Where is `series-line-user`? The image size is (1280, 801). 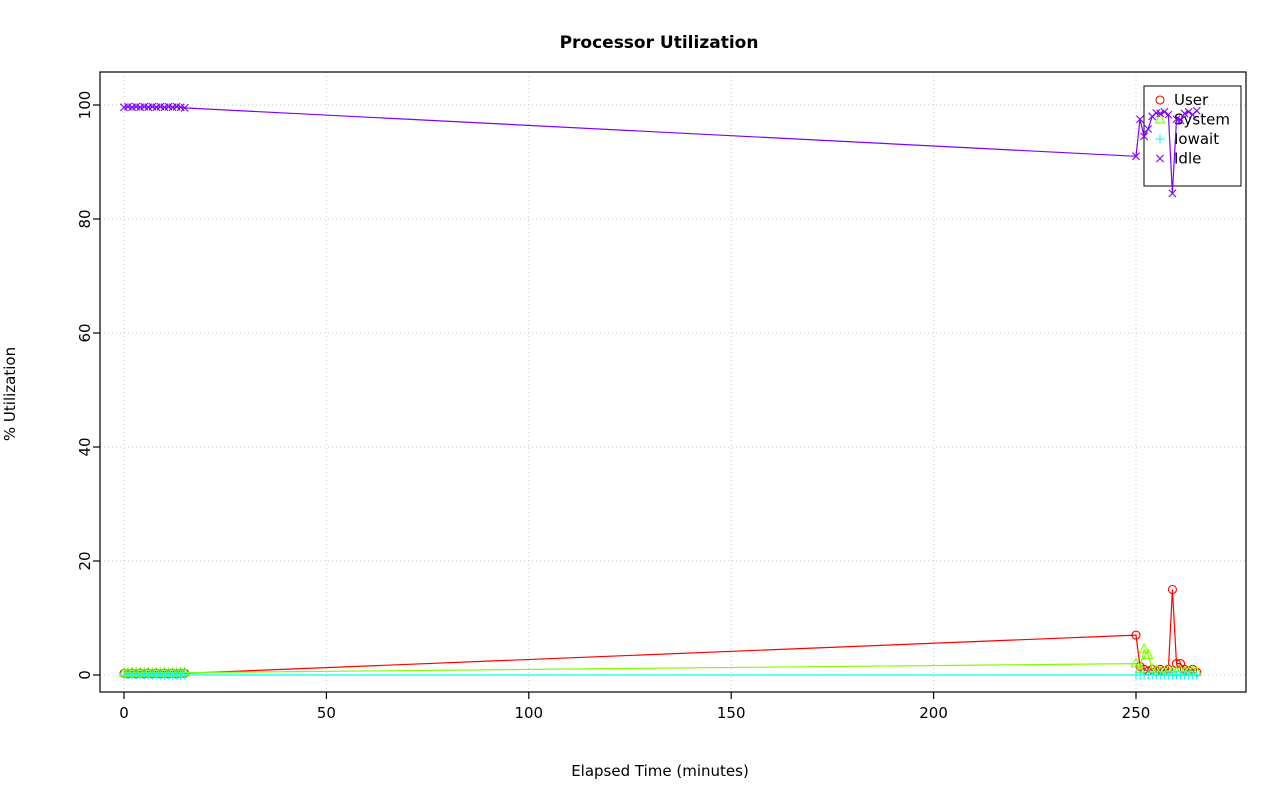 series-line-user is located at coordinates (660, 632).